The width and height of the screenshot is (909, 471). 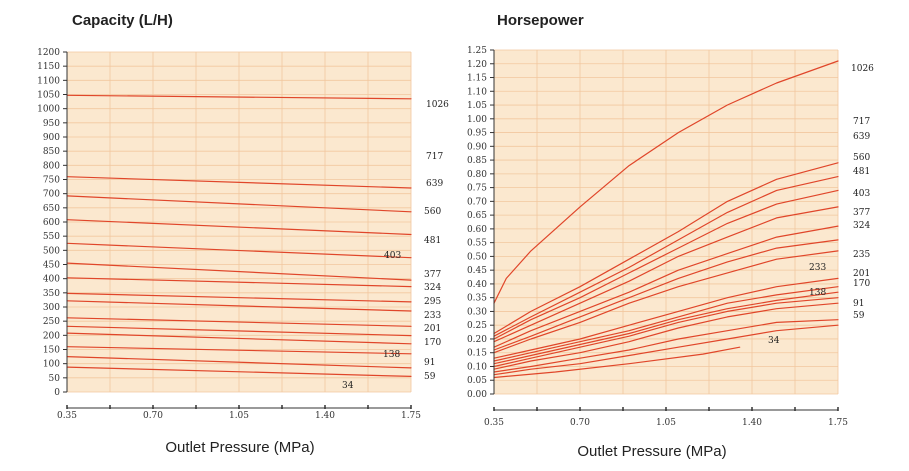 I want to click on y-tick-label: 700, so click(x=51, y=195).